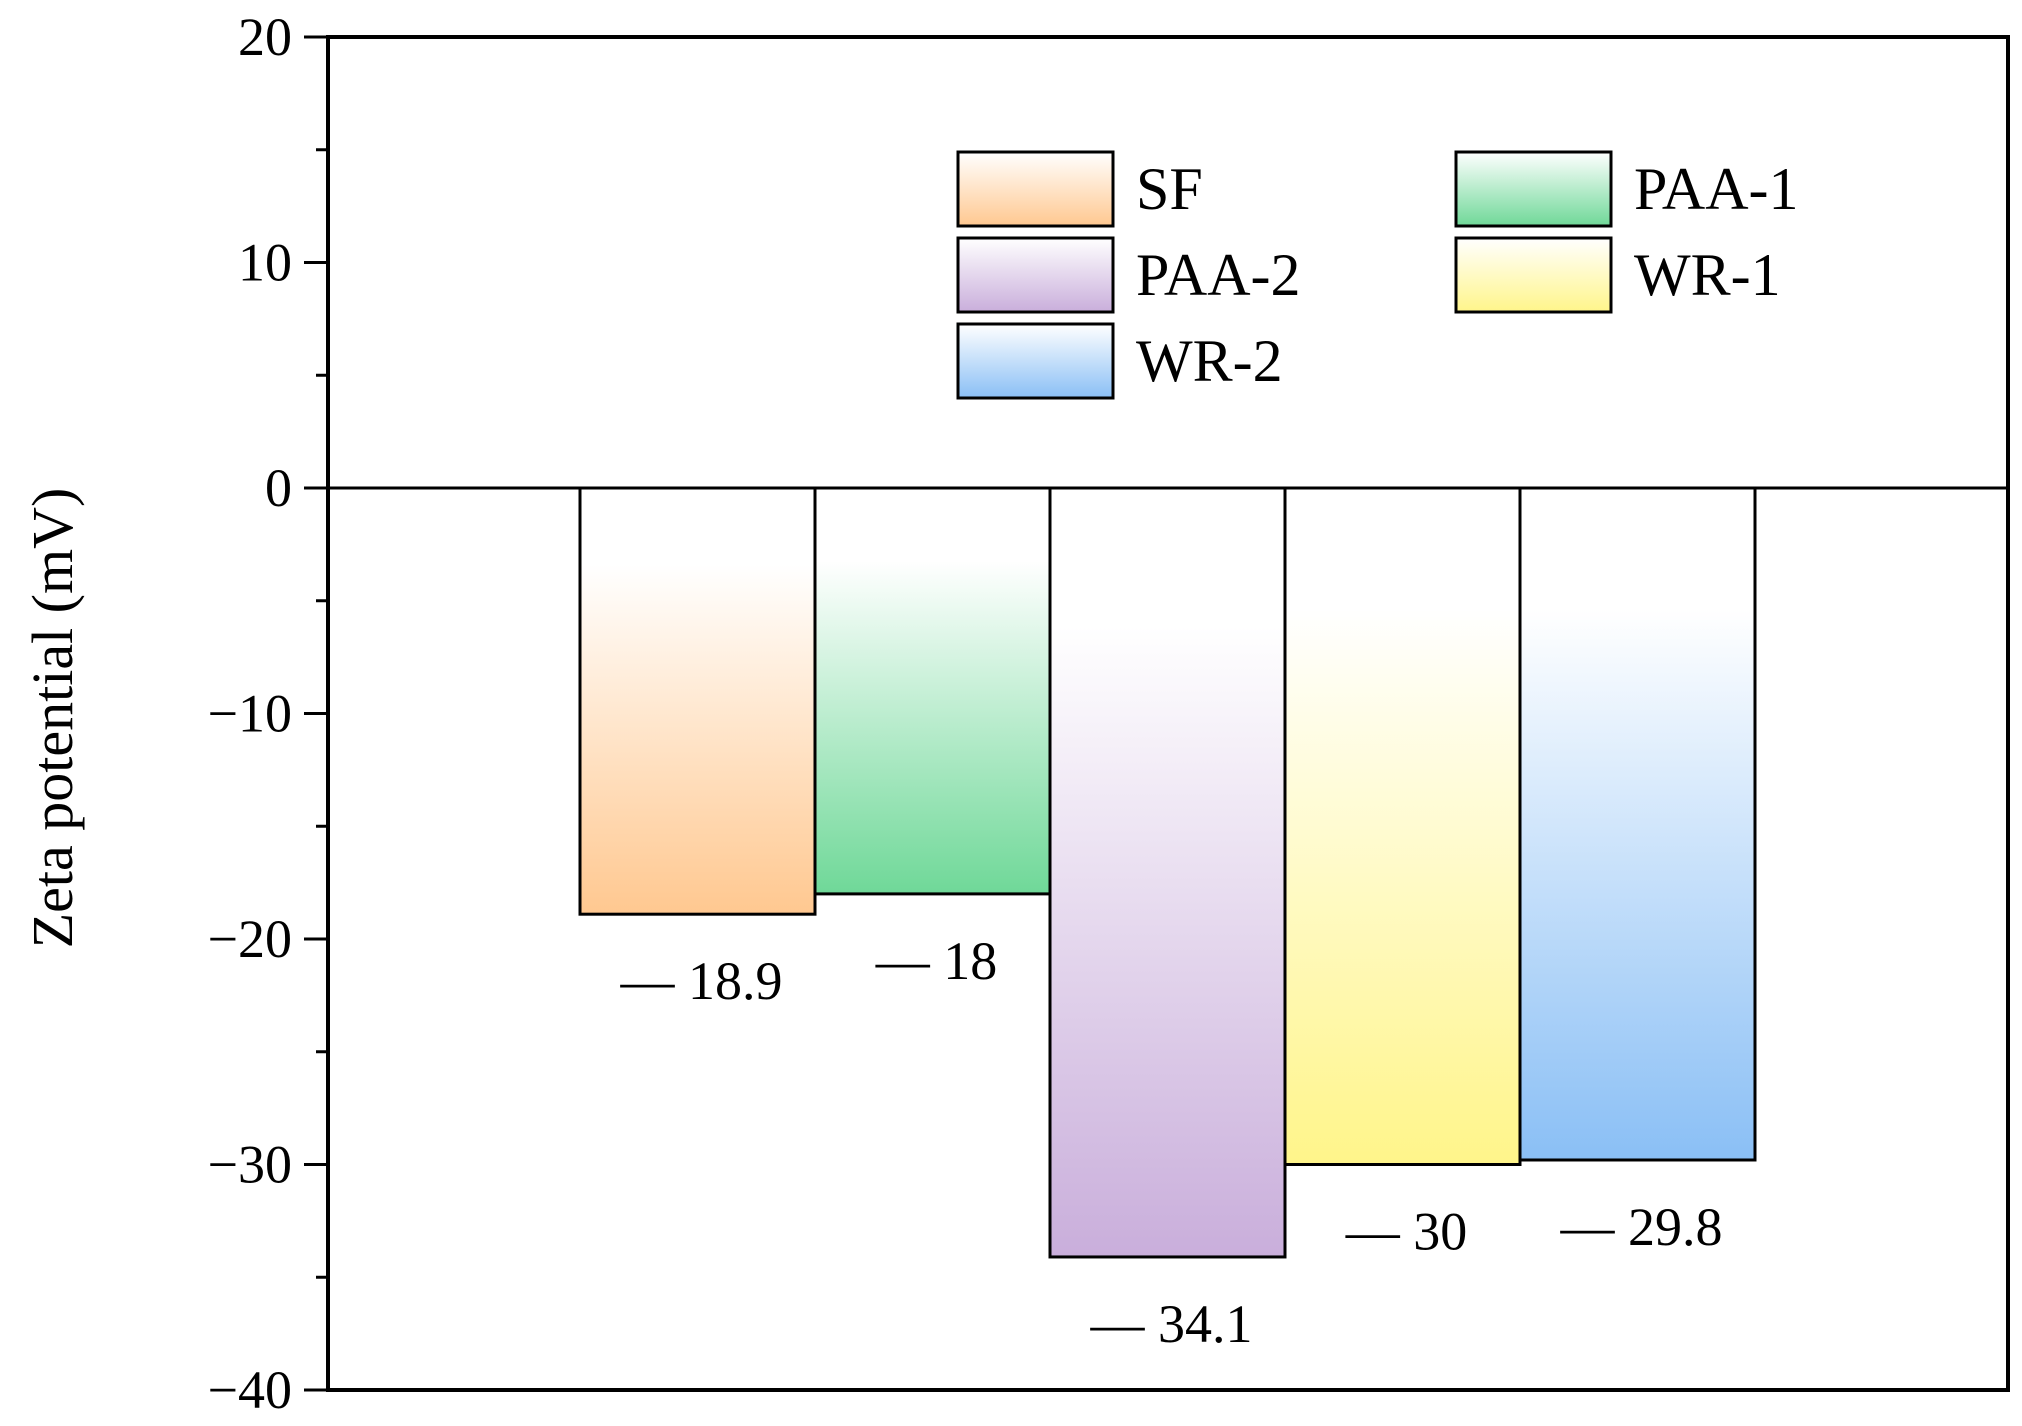  Describe the element at coordinates (1218, 275) in the screenshot. I see `legend-label-paa-2: PAA-2` at that location.